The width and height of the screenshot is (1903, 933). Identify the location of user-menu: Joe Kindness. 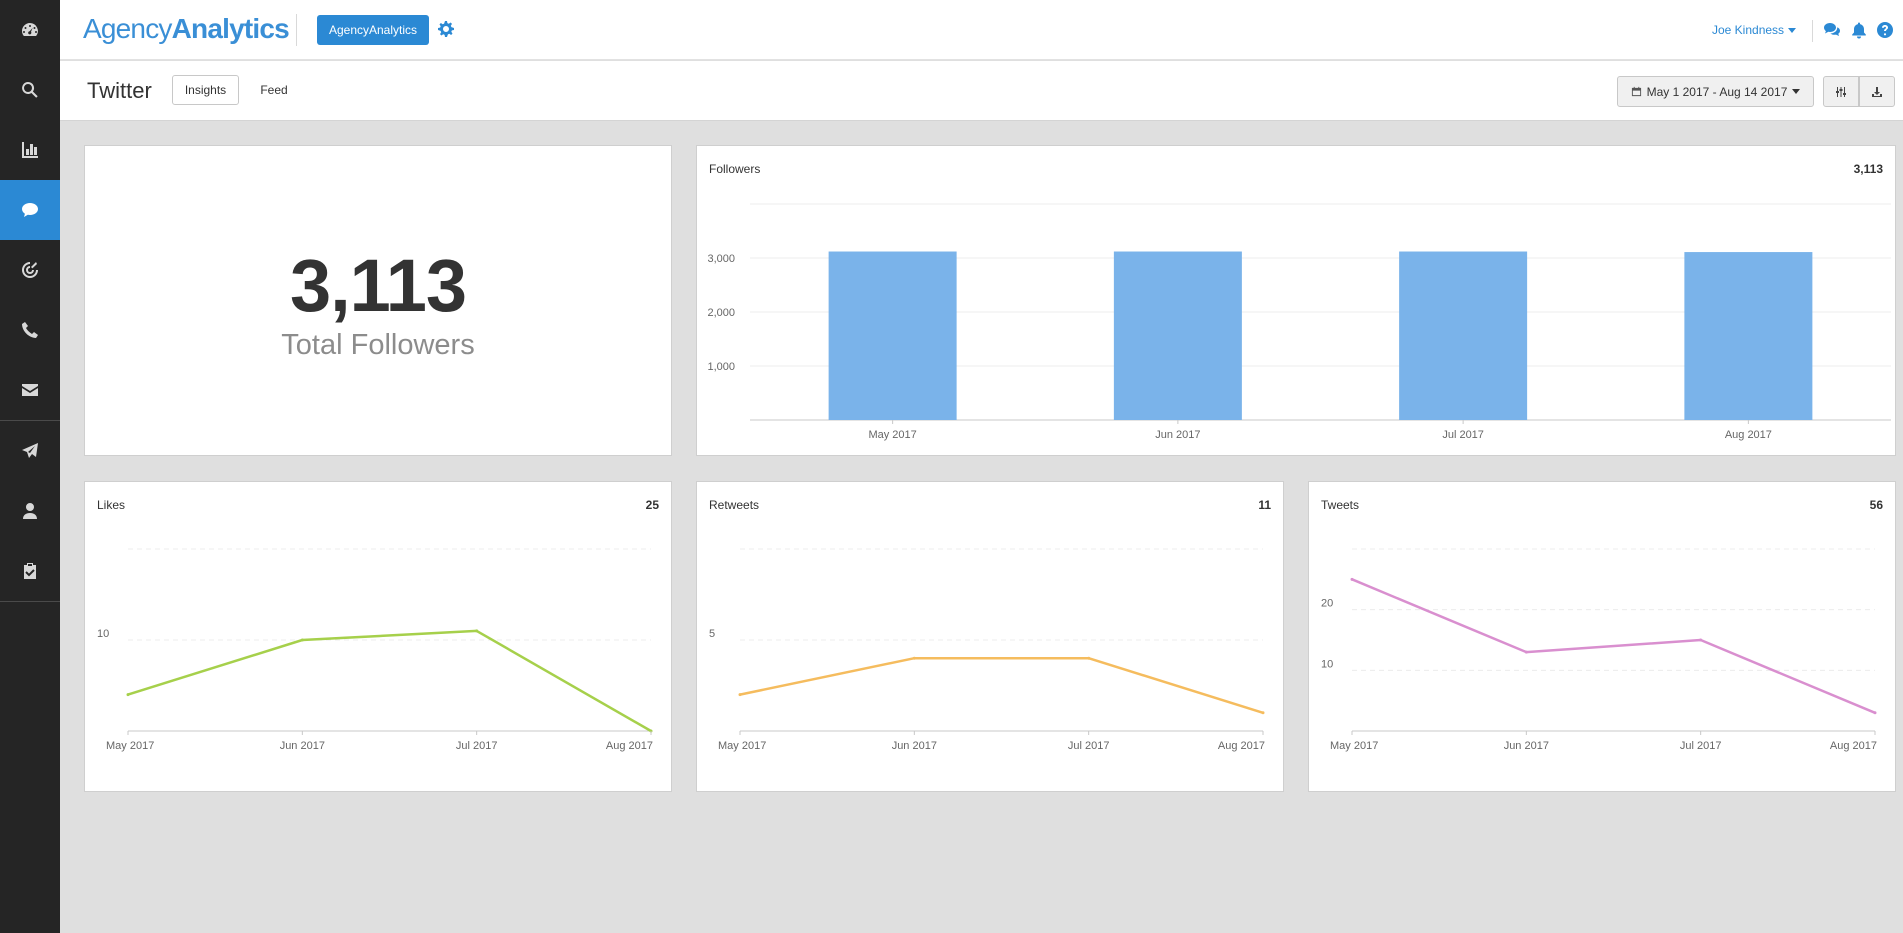
(1754, 30).